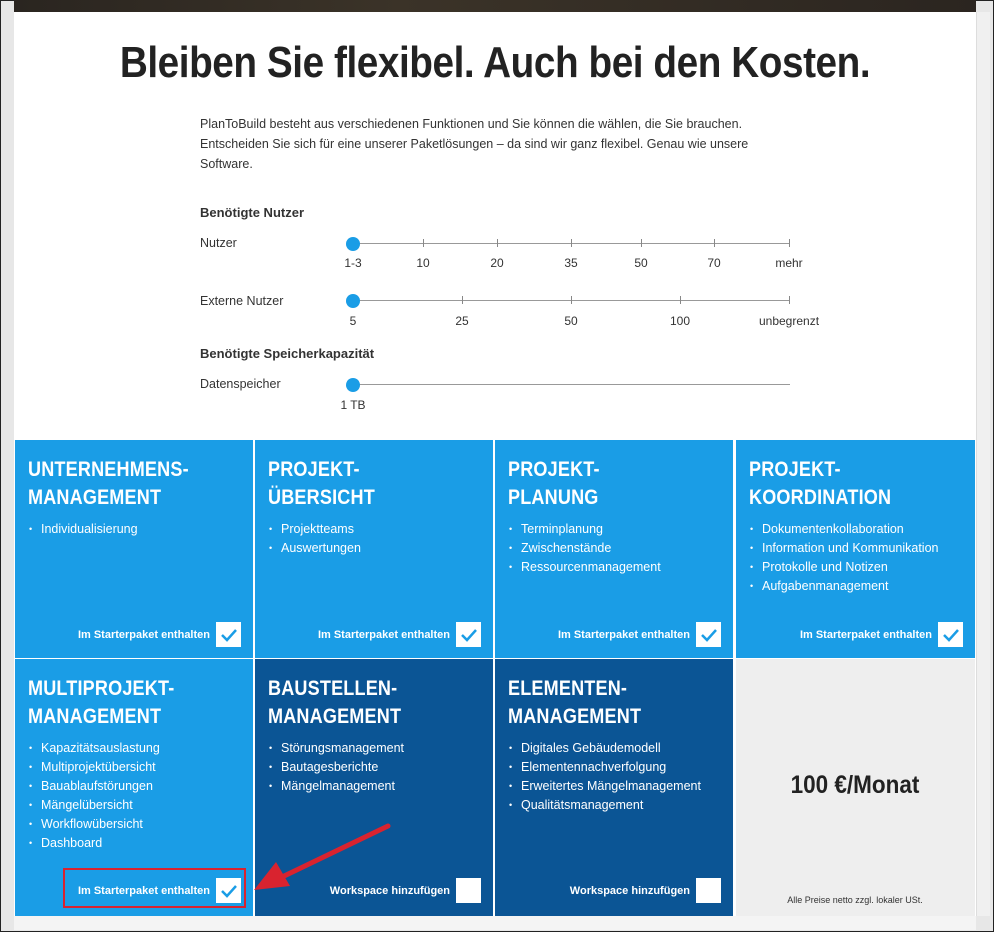 This screenshot has height=932, width=994. Describe the element at coordinates (983, 464) in the screenshot. I see `scrollbar-track` at that location.